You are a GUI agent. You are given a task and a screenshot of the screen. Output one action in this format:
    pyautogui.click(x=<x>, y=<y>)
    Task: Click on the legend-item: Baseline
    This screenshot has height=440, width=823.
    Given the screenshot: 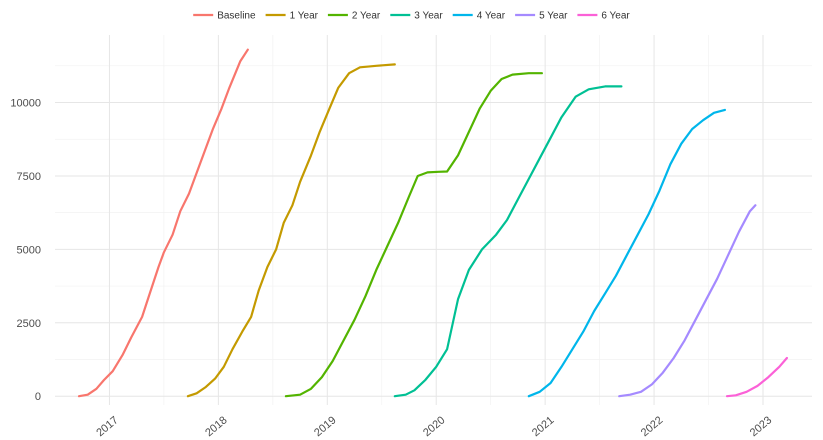 What is the action you would take?
    pyautogui.click(x=224, y=16)
    